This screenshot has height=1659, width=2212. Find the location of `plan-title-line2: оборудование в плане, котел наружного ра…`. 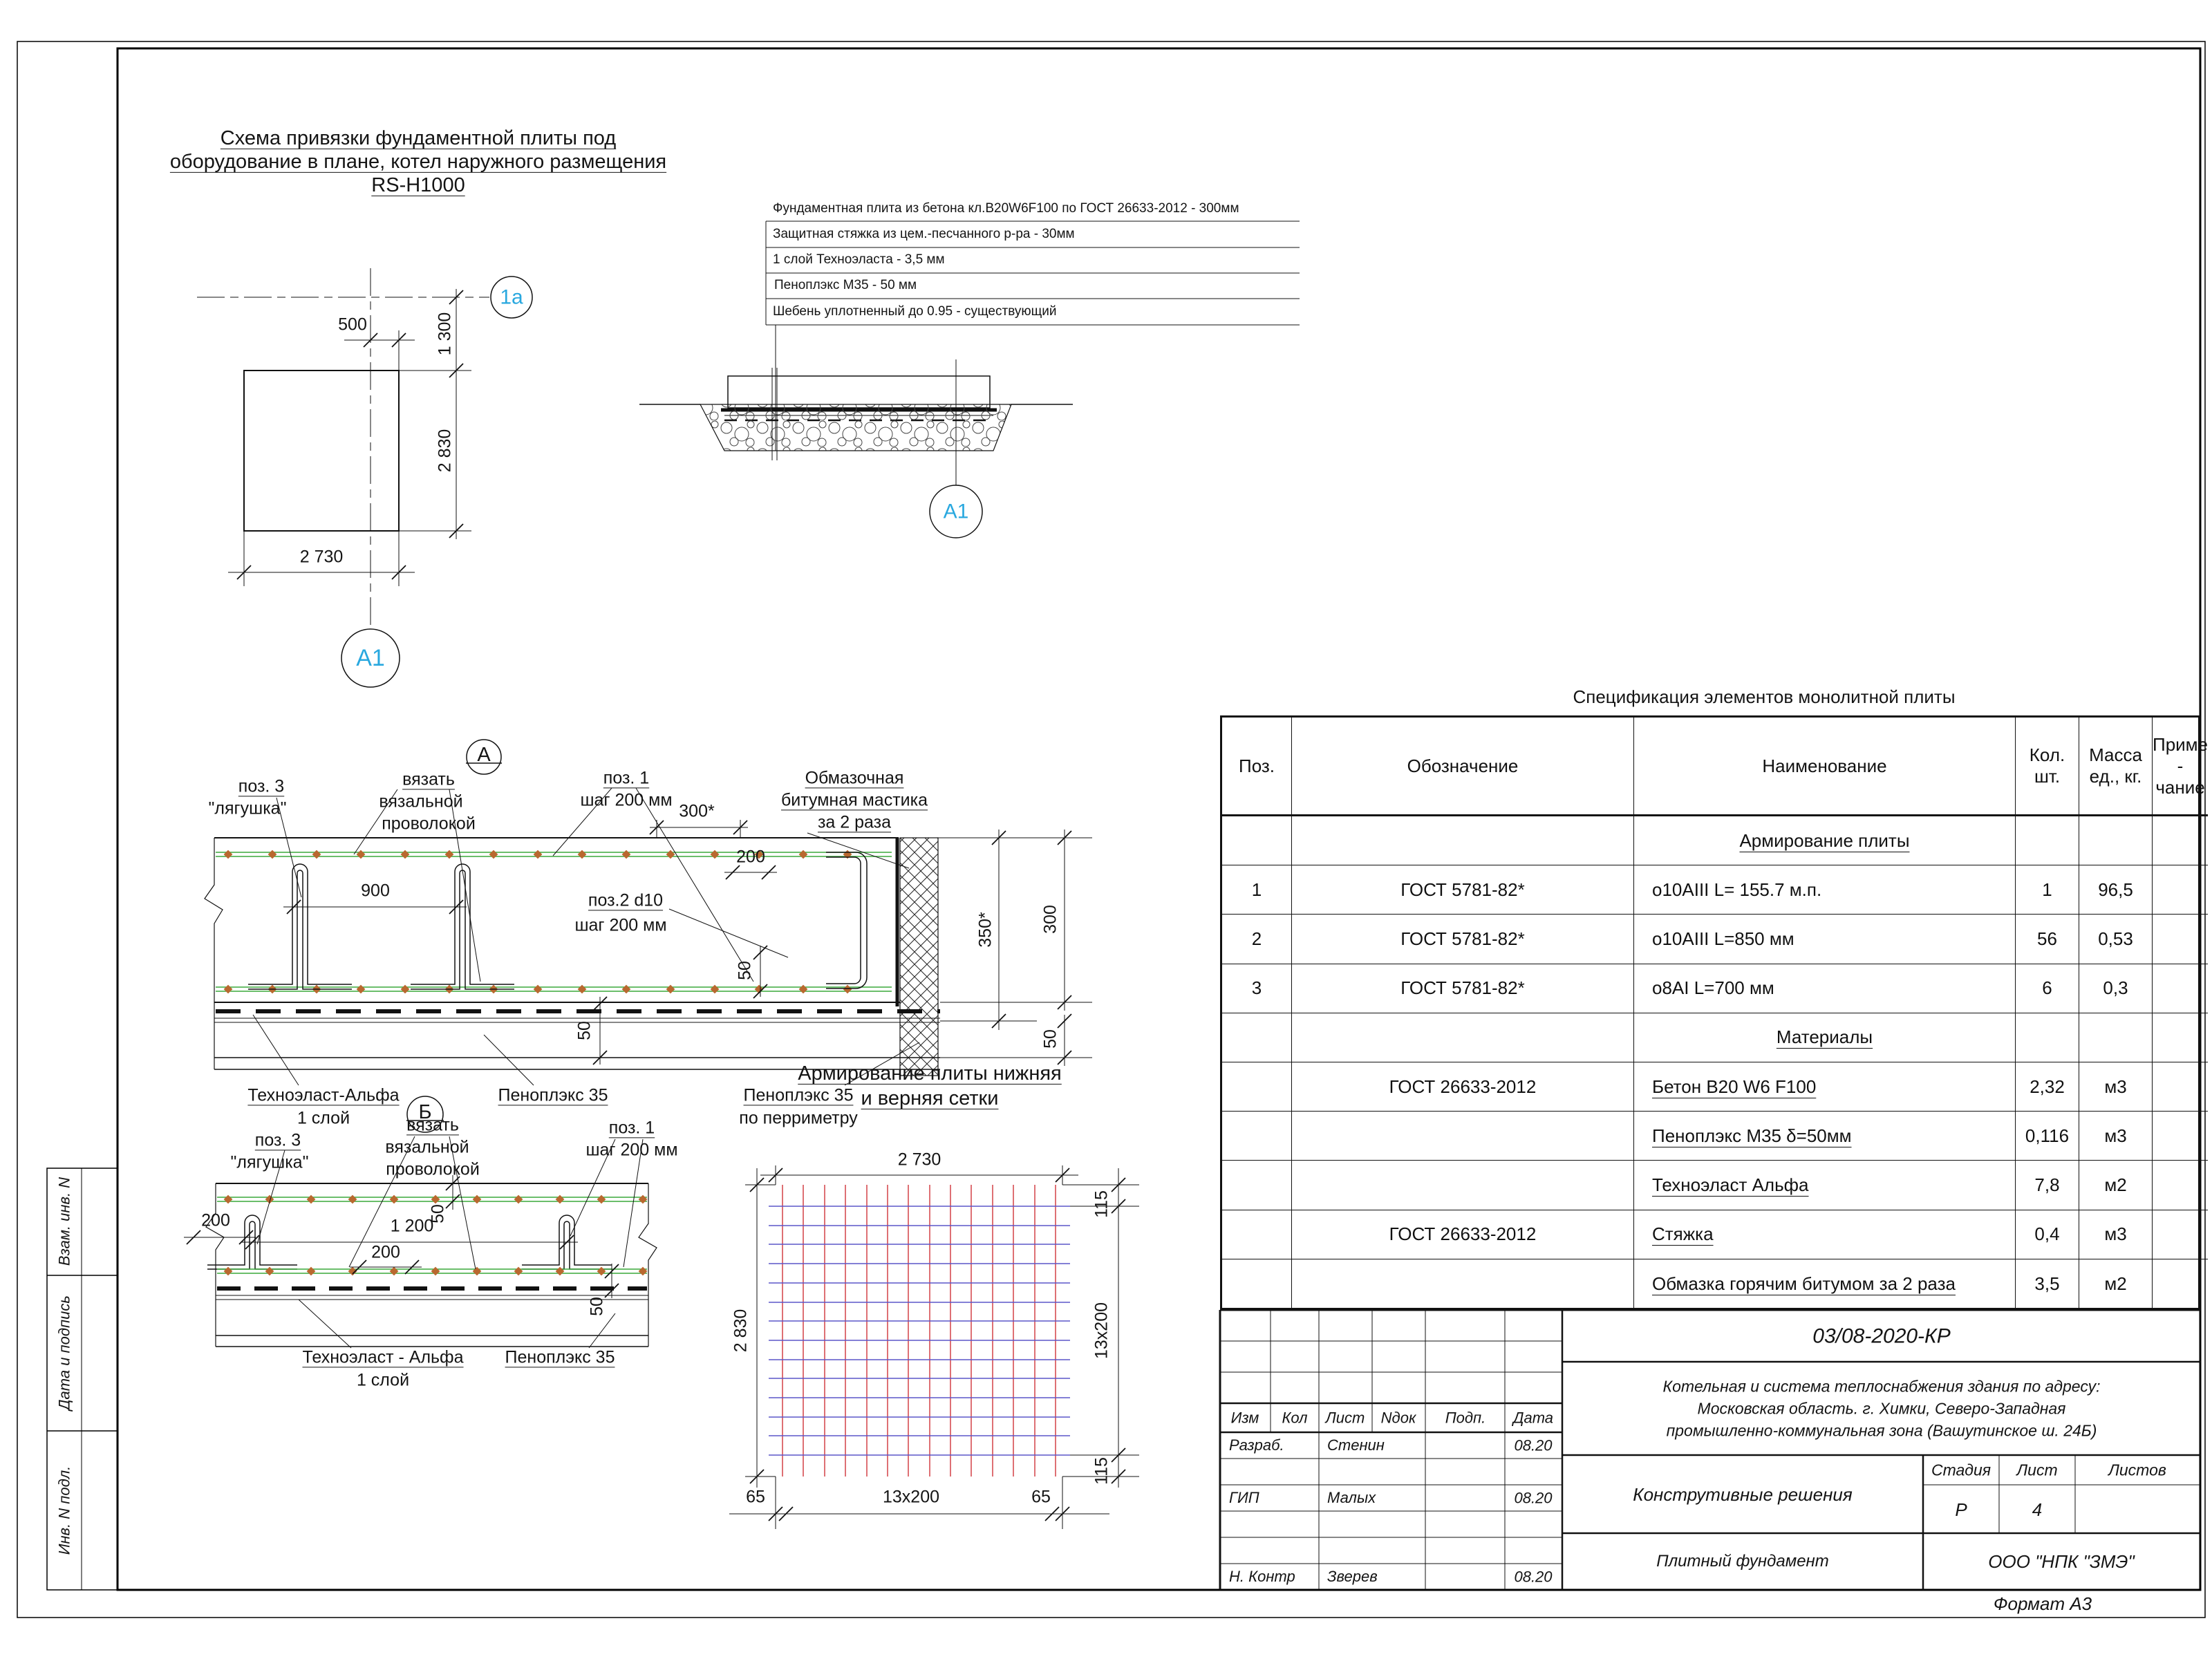

plan-title-line2: оборудование в плане, котел наружного ра… is located at coordinates (418, 162).